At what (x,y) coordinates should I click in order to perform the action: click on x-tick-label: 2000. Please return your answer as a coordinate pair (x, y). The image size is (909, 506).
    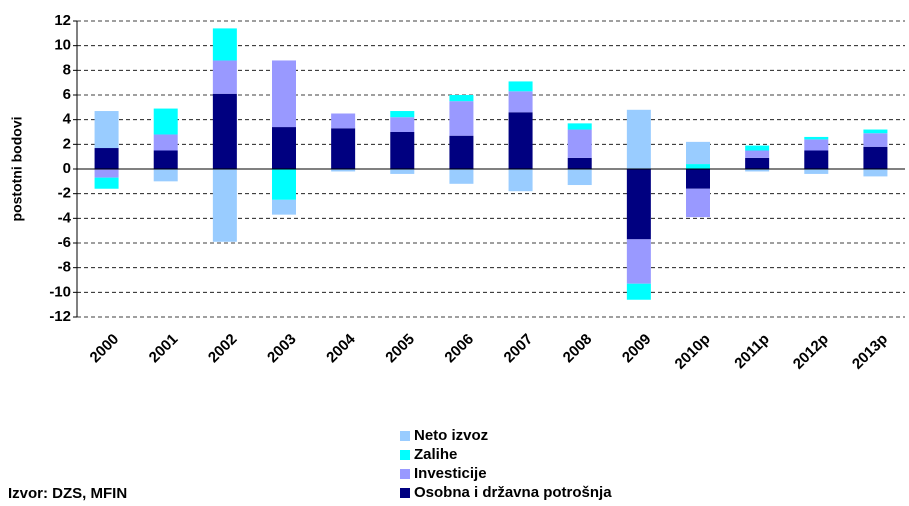
    Looking at the image, I should click on (105, 349).